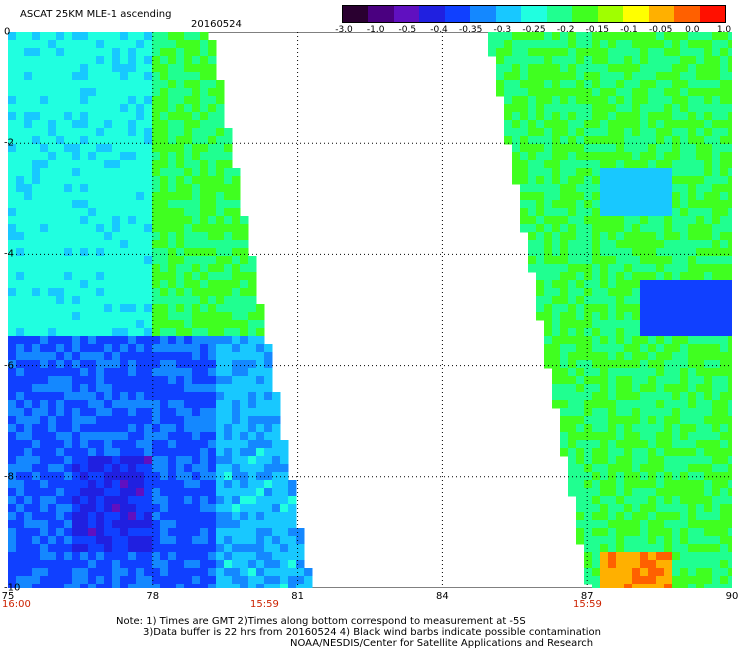  What do you see at coordinates (9, 143) in the screenshot?
I see `y-tick-label: -2` at bounding box center [9, 143].